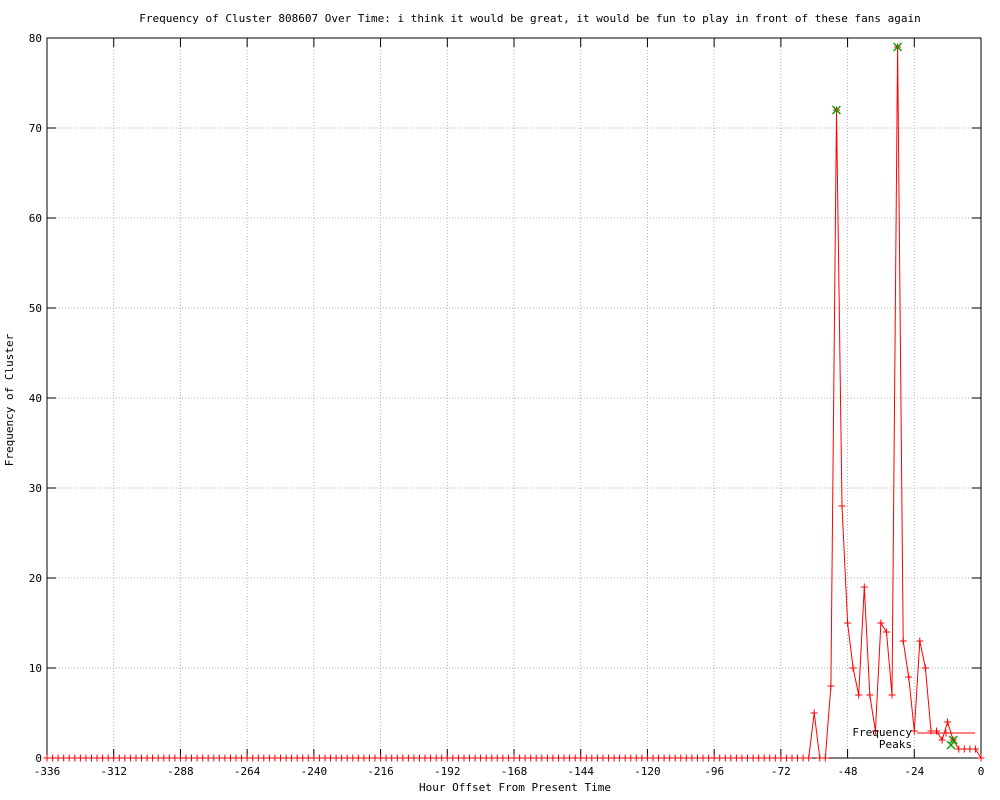 The image size is (1000, 800). What do you see at coordinates (981, 771) in the screenshot?
I see `x-tick-label: 0` at bounding box center [981, 771].